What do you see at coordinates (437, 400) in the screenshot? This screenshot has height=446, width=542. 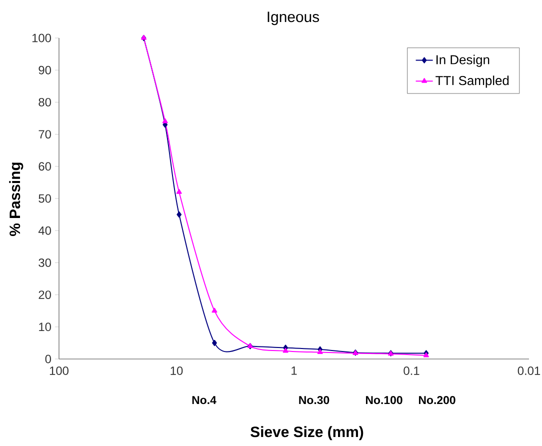 I see `text: No.200` at bounding box center [437, 400].